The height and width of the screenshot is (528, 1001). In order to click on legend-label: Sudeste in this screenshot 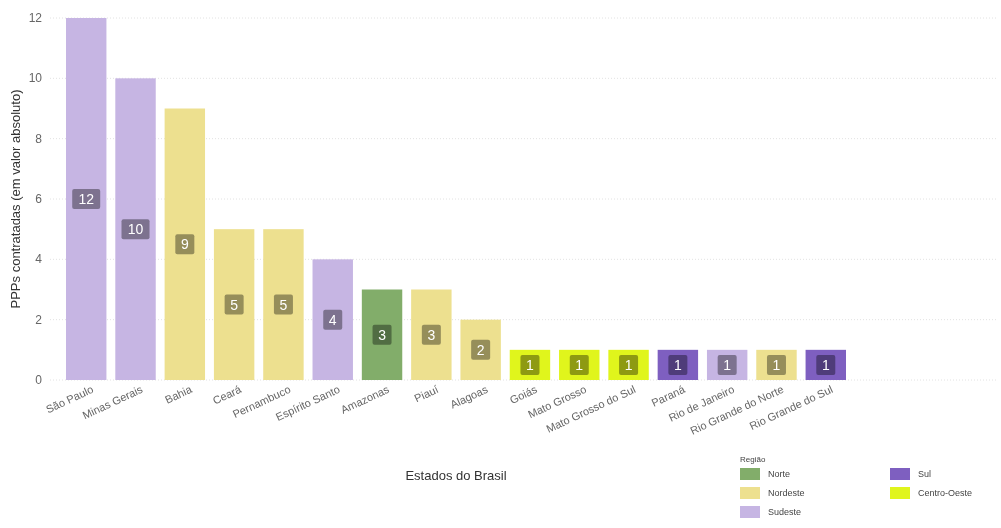, I will do `click(785, 512)`.